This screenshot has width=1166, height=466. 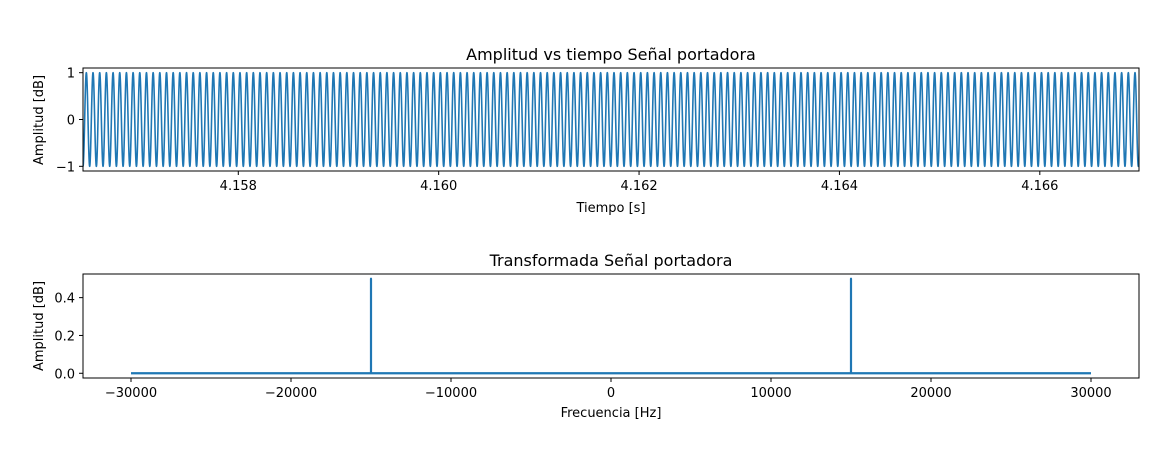 What do you see at coordinates (71, 74) in the screenshot?
I see `y-tick-label: 1` at bounding box center [71, 74].